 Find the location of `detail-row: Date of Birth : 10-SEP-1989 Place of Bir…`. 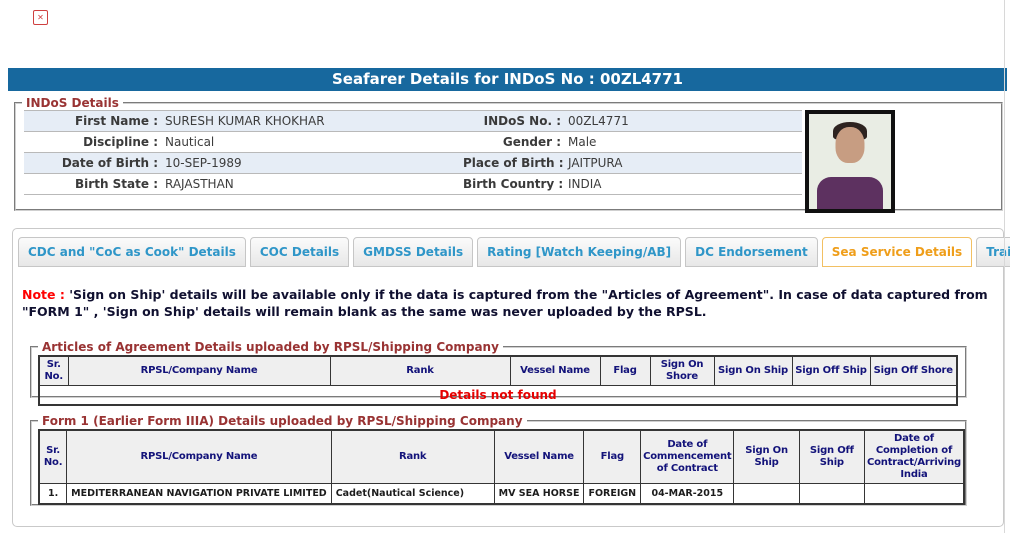

detail-row: Date of Birth : 10-SEP-1989 Place of Bir… is located at coordinates (413, 163).